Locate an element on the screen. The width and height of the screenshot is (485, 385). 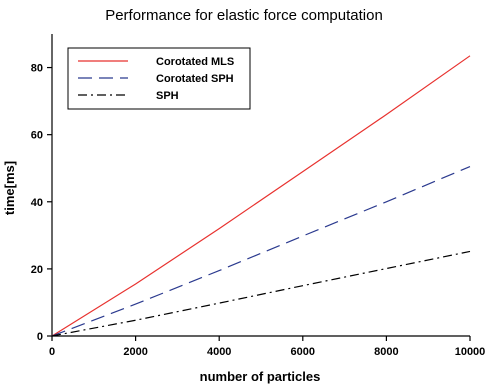
x-tick-label: 0 is located at coordinates (52, 352).